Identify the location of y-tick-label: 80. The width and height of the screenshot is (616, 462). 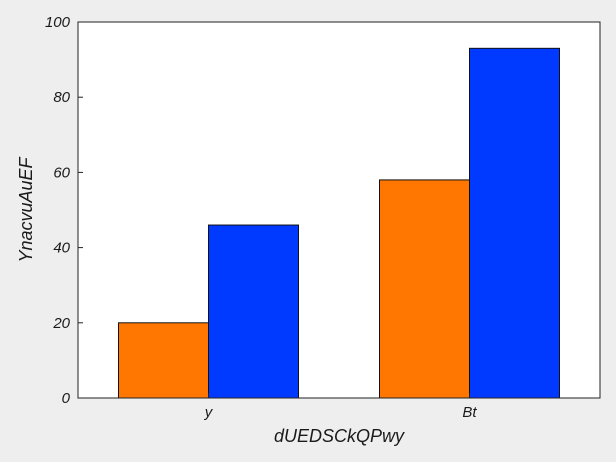
(61, 97).